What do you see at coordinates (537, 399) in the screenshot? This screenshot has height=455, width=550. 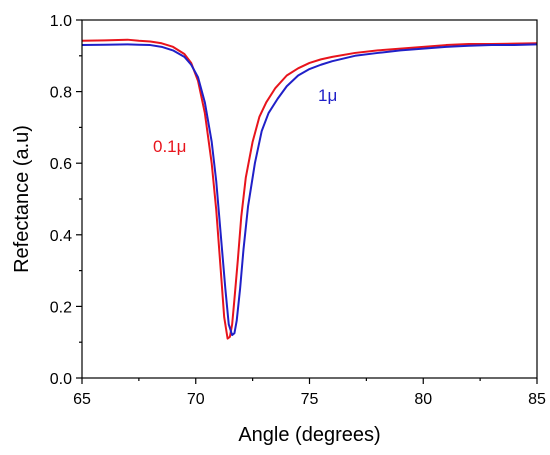 I see `x-tick-label-85: 85` at bounding box center [537, 399].